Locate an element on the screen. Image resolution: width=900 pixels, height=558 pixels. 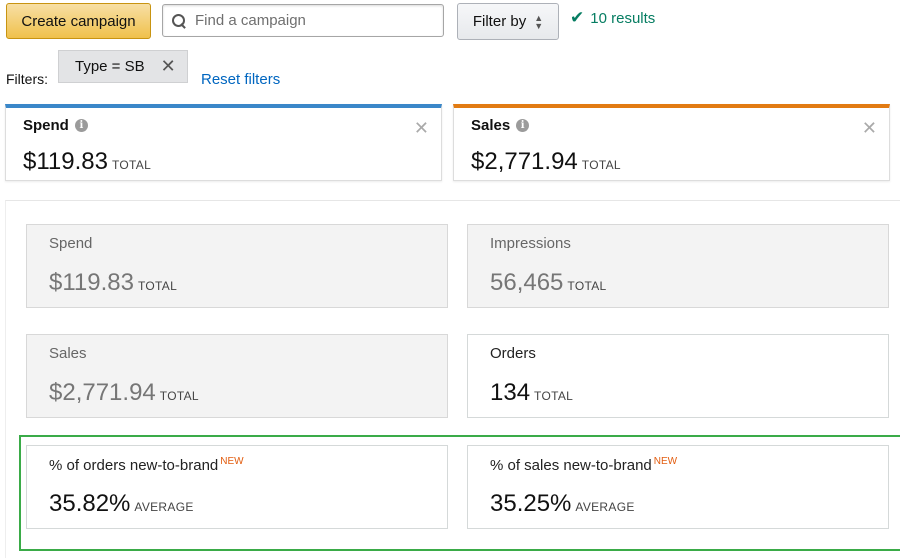
reset-filters-link: Reset filters is located at coordinates (241, 79).